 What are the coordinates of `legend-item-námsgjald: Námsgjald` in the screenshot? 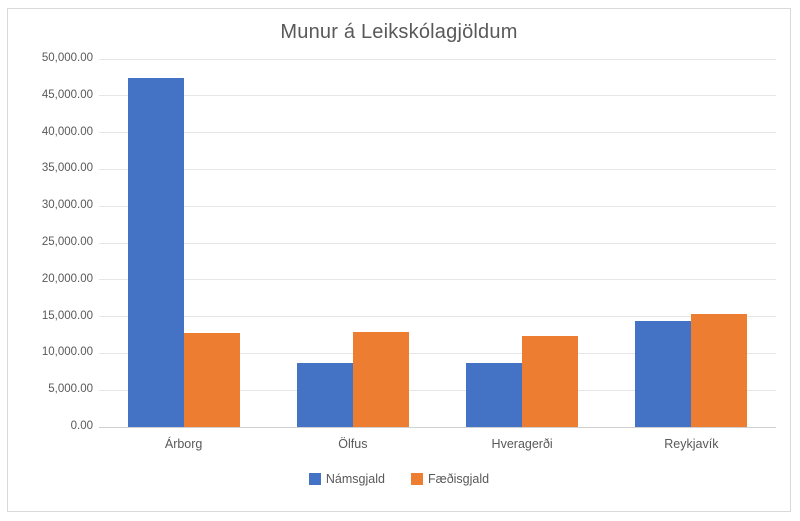 It's located at (346, 479).